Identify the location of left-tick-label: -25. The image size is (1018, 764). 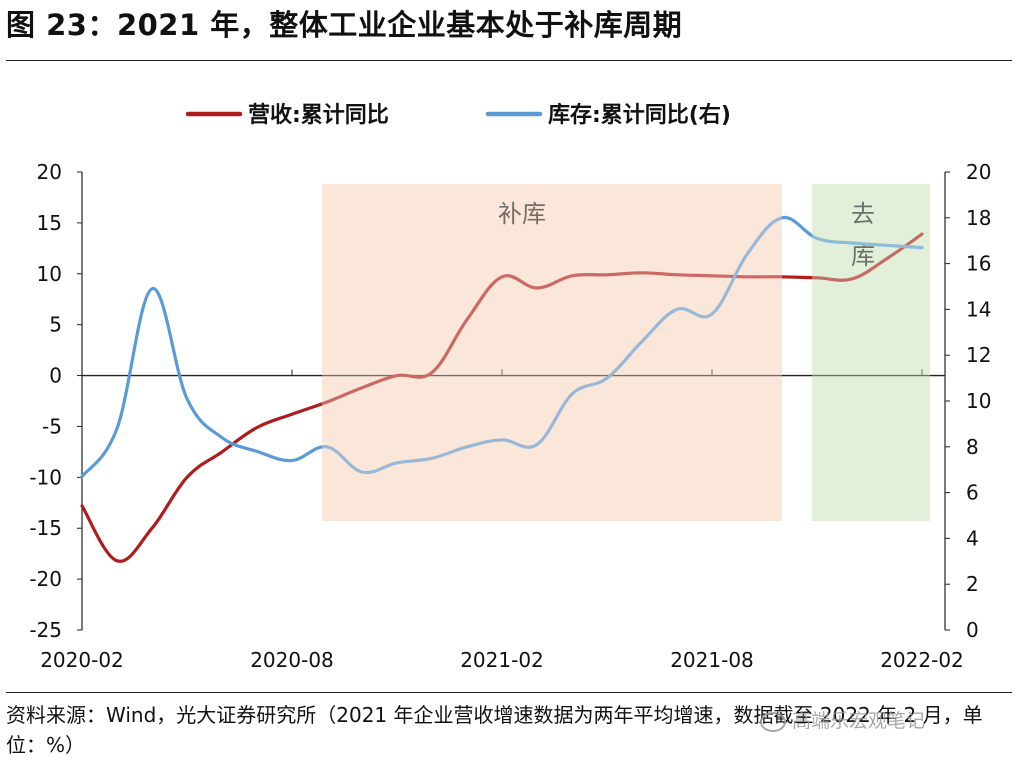
(45, 630).